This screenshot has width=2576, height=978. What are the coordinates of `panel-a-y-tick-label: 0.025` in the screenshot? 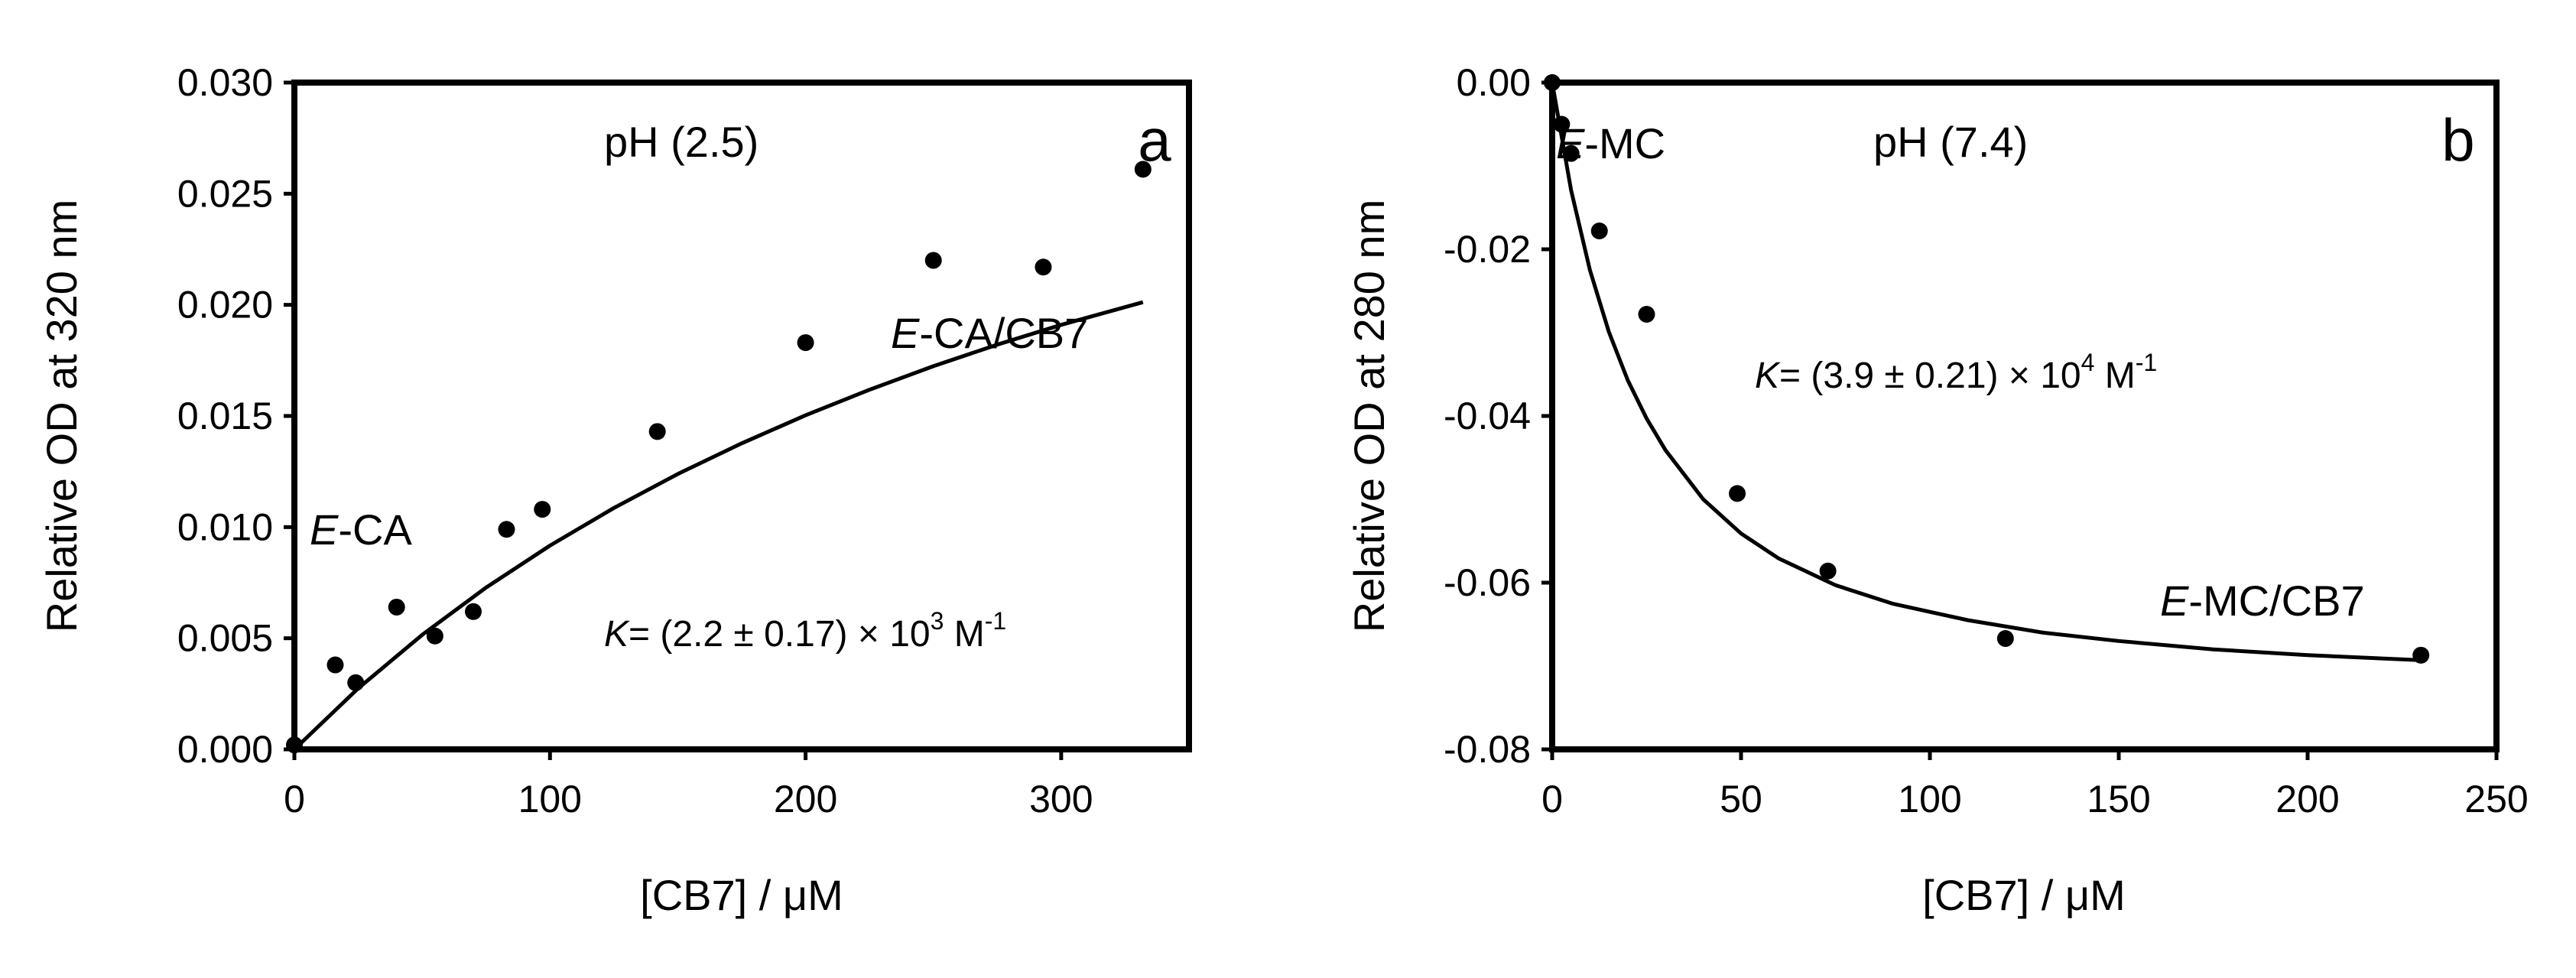 It's located at (225, 193).